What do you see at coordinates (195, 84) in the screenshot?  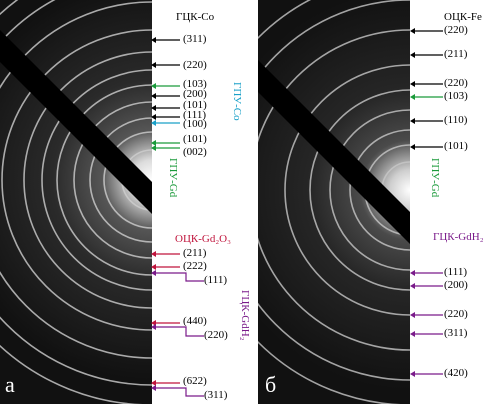 I see `a-reflection-label: (103)` at bounding box center [195, 84].